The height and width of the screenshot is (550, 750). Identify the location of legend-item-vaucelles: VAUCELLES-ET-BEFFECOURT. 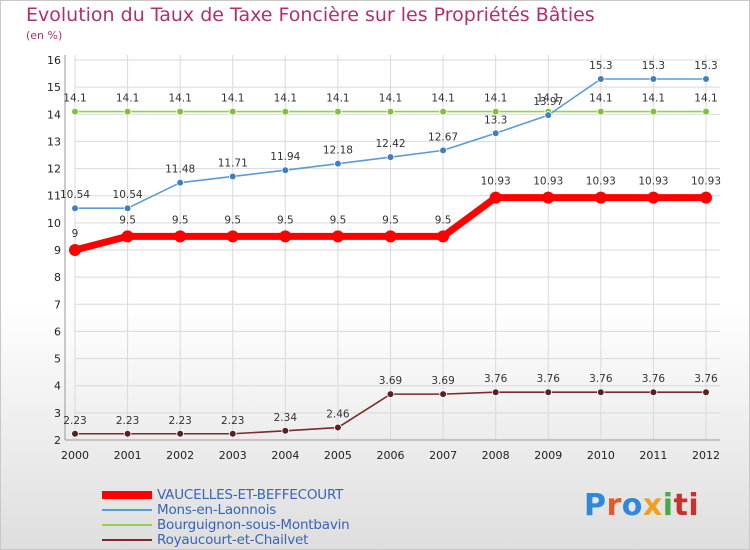
(226, 495).